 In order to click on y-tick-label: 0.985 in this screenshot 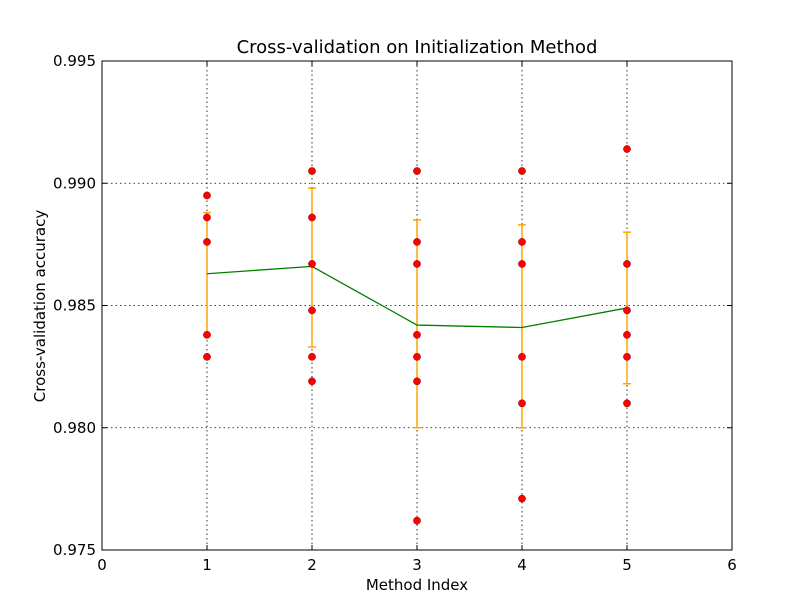, I will do `click(74, 306)`.